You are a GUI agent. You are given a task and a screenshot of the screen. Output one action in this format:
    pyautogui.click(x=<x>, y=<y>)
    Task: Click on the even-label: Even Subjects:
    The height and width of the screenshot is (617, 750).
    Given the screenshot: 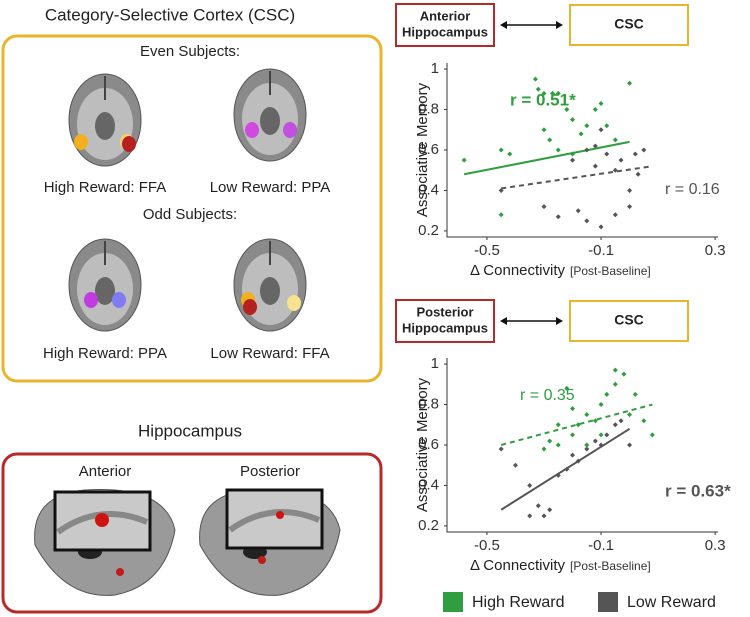 What is the action you would take?
    pyautogui.click(x=190, y=51)
    